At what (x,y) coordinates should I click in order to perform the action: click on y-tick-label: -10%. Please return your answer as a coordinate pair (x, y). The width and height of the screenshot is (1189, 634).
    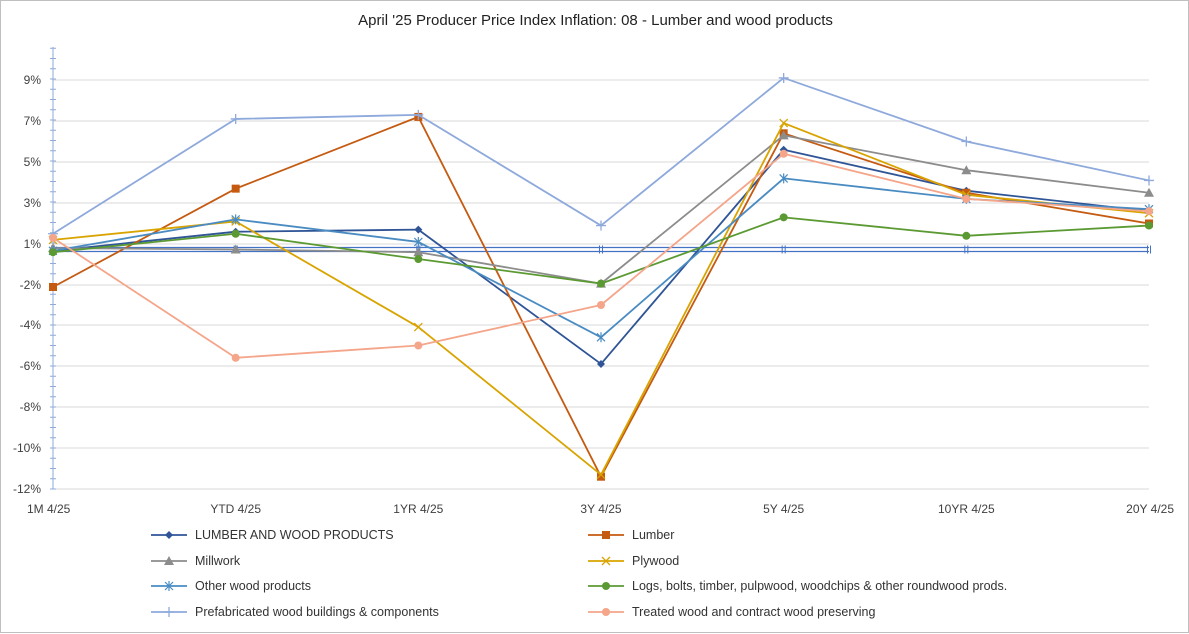
    Looking at the image, I should click on (27, 448).